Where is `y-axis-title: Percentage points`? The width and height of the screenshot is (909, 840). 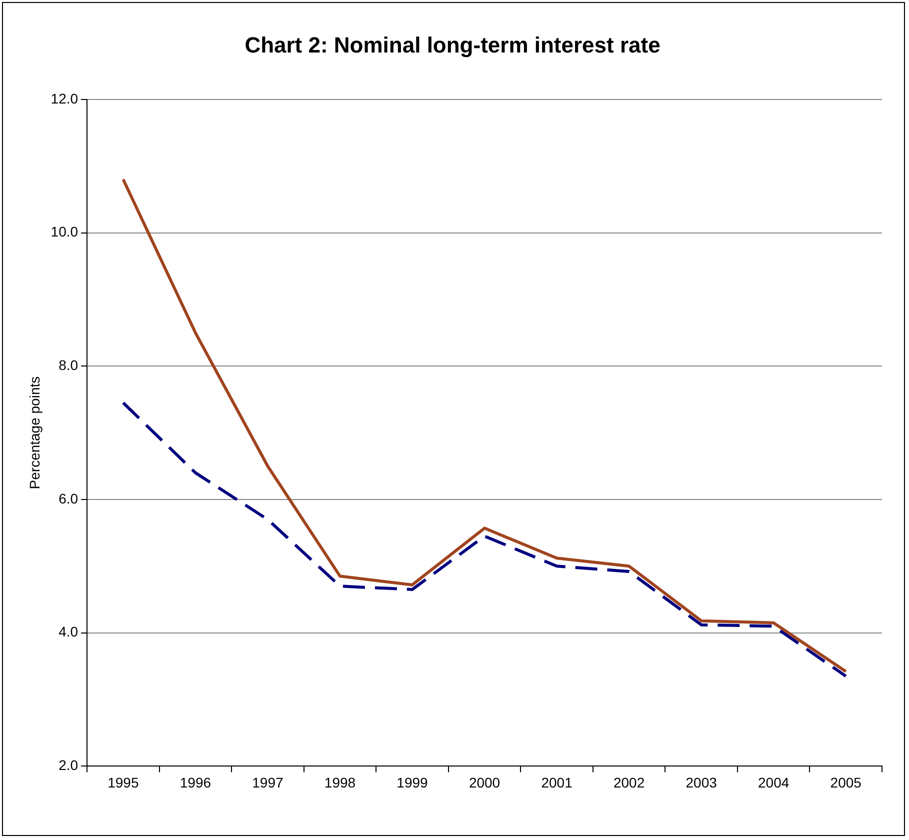
y-axis-title: Percentage points is located at coordinates (34, 433).